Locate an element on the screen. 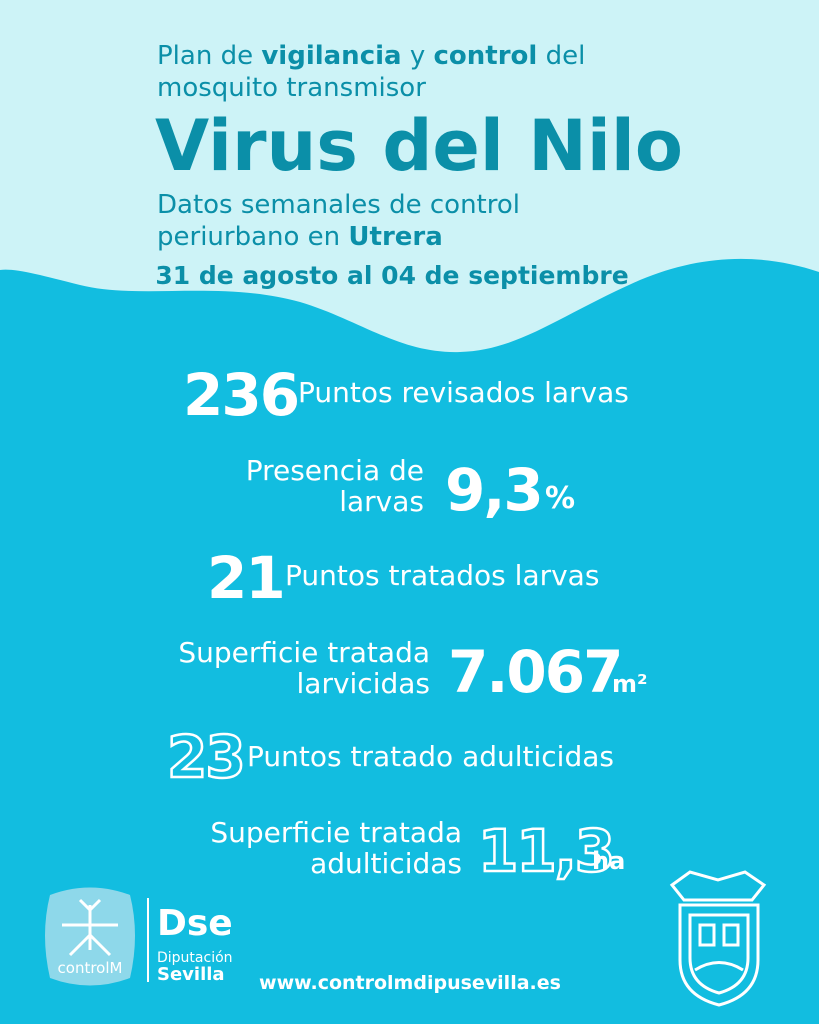 This screenshot has width=819, height=1024. date: 31 de agosto al 04 de septiembre is located at coordinates (391, 275).